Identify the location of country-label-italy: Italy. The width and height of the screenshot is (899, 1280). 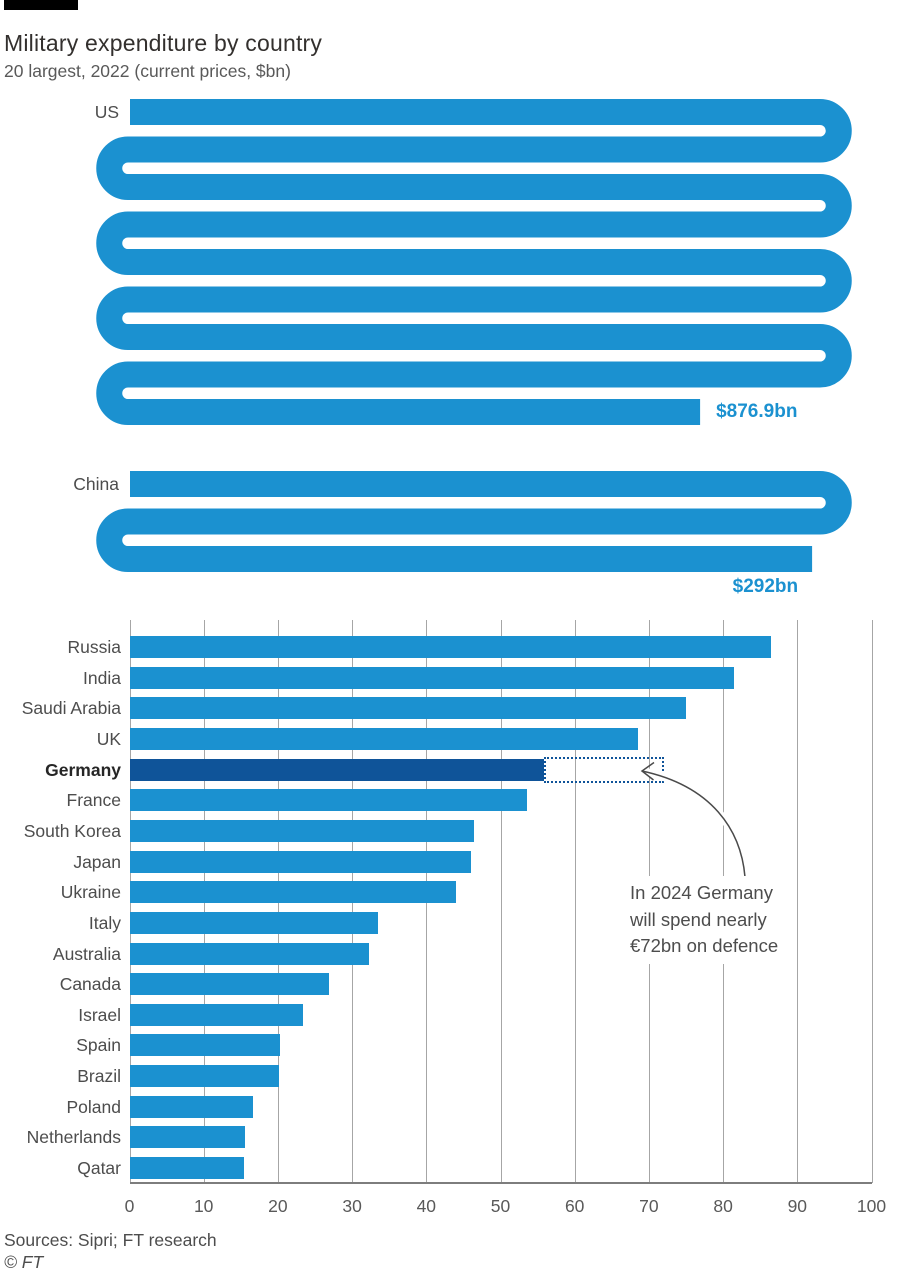
(104, 922).